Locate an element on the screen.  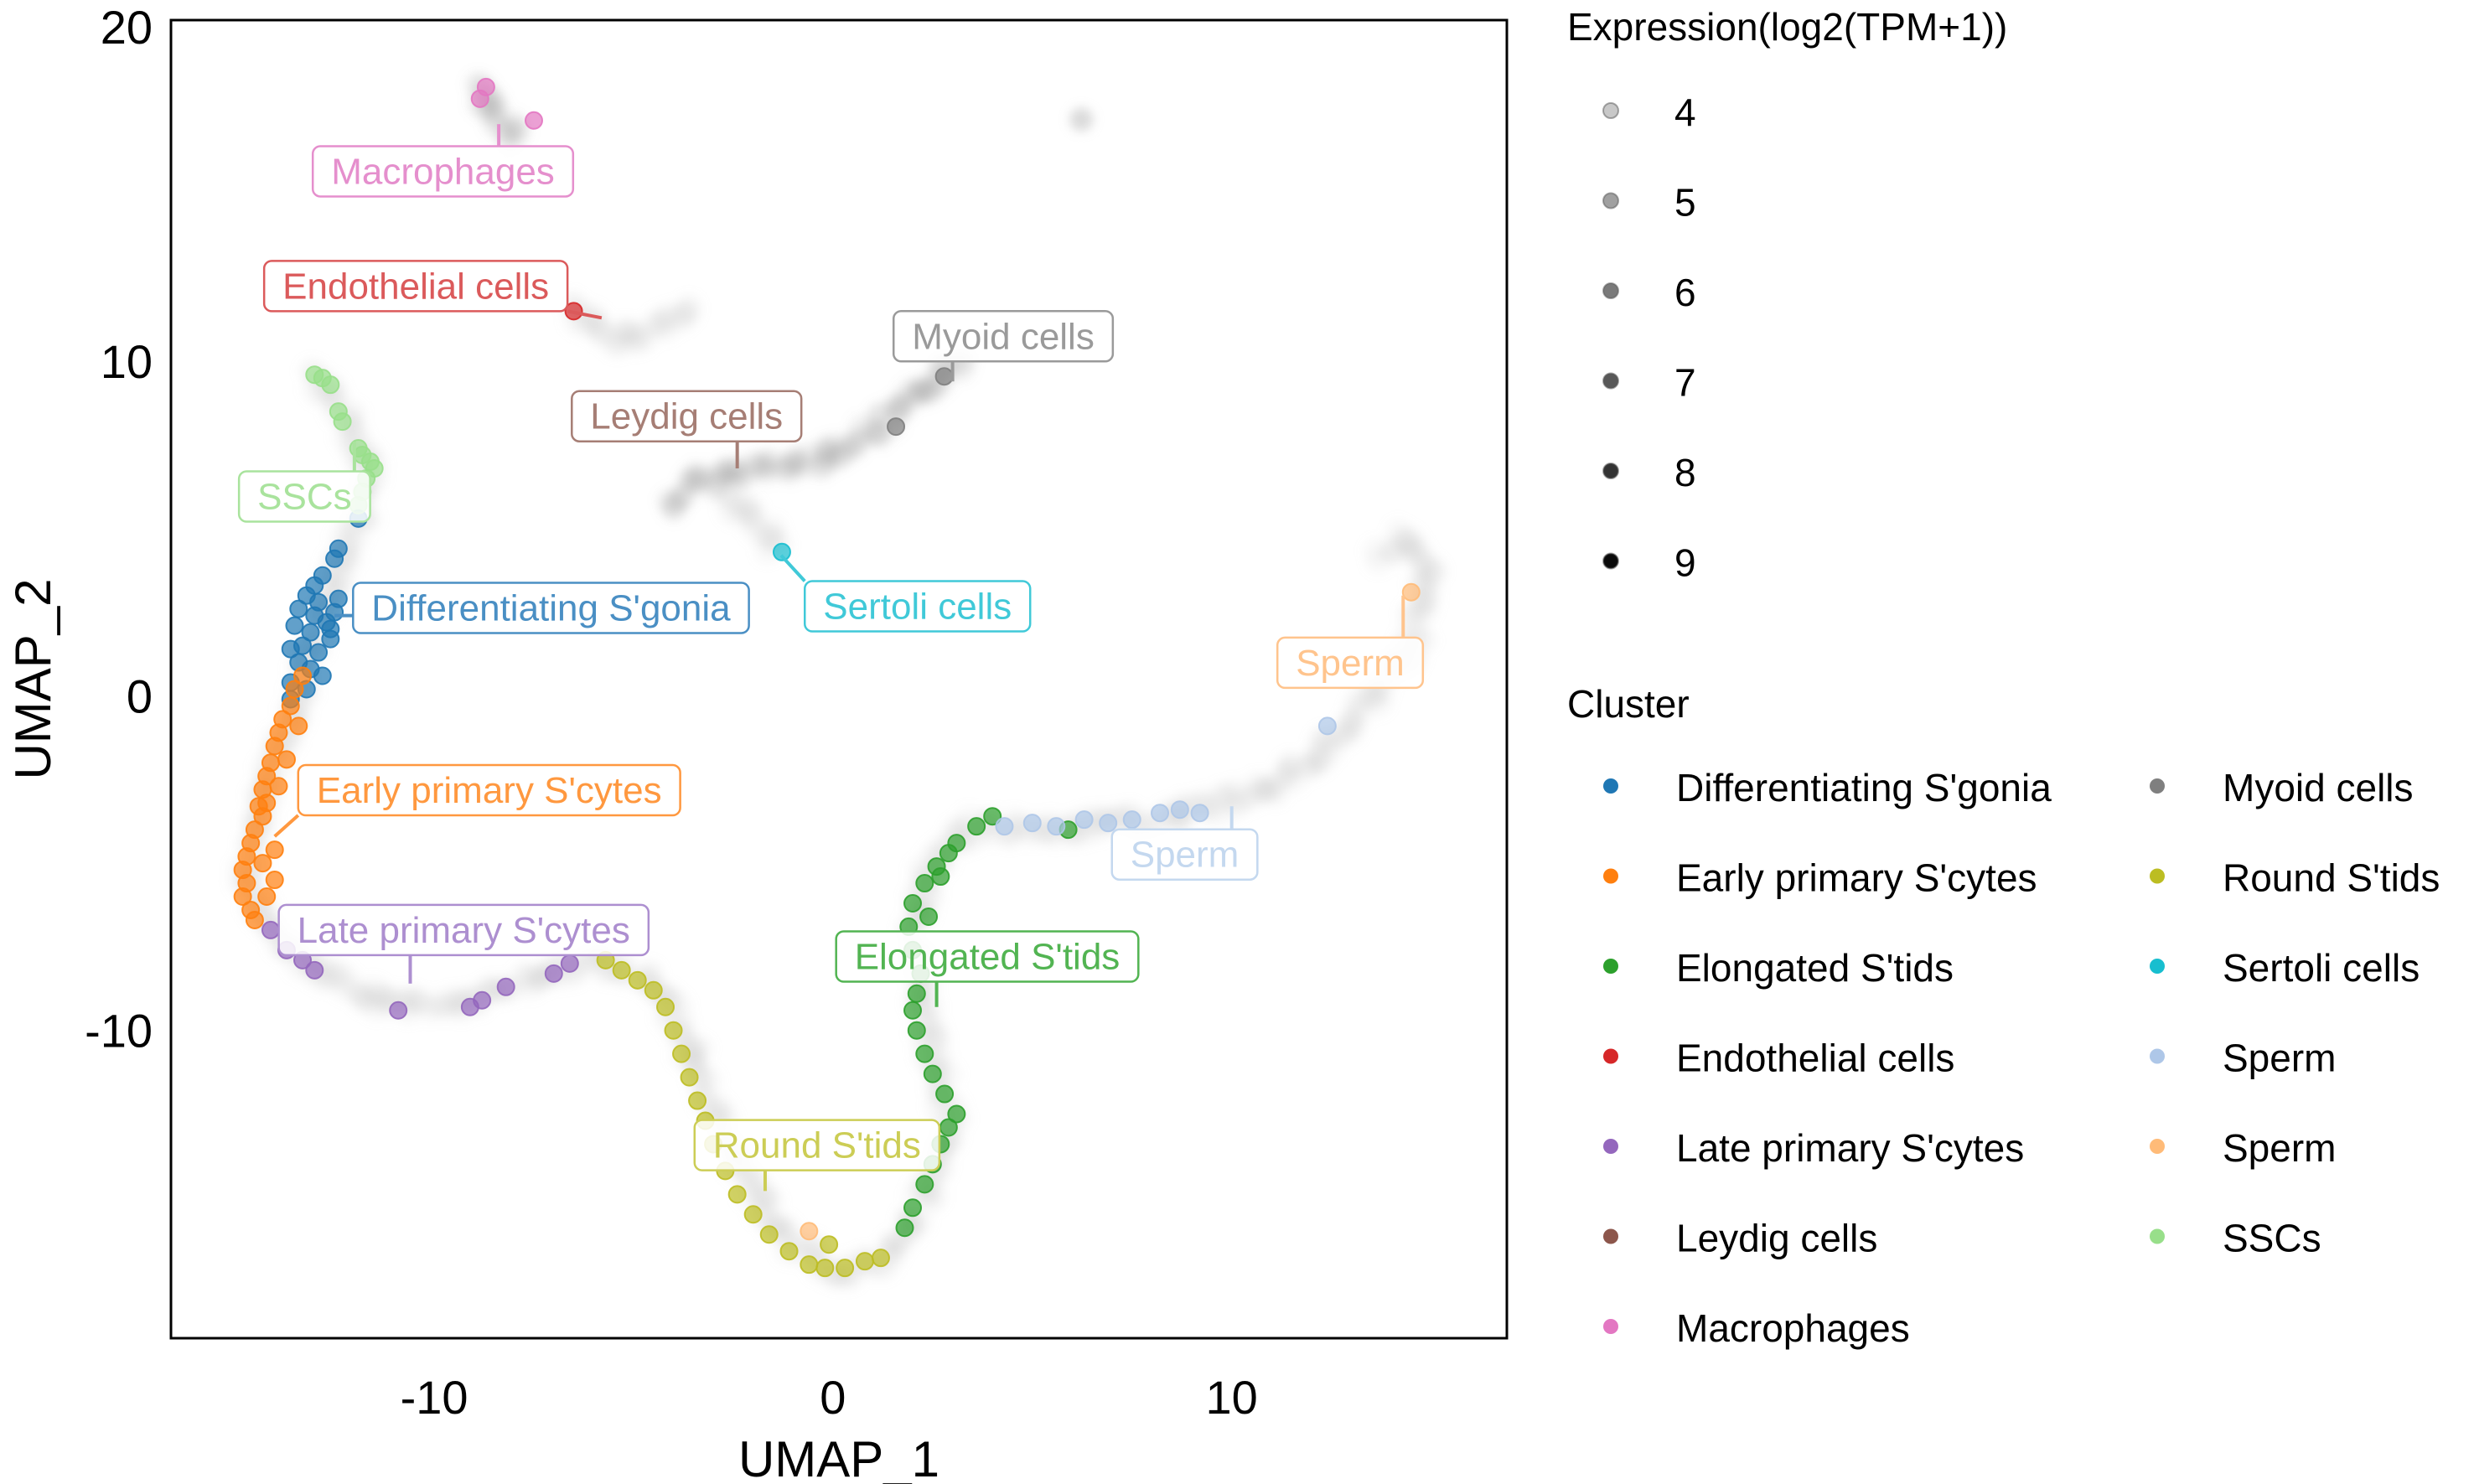
cluster-annotation-label: Sperm is located at coordinates (1351, 663).